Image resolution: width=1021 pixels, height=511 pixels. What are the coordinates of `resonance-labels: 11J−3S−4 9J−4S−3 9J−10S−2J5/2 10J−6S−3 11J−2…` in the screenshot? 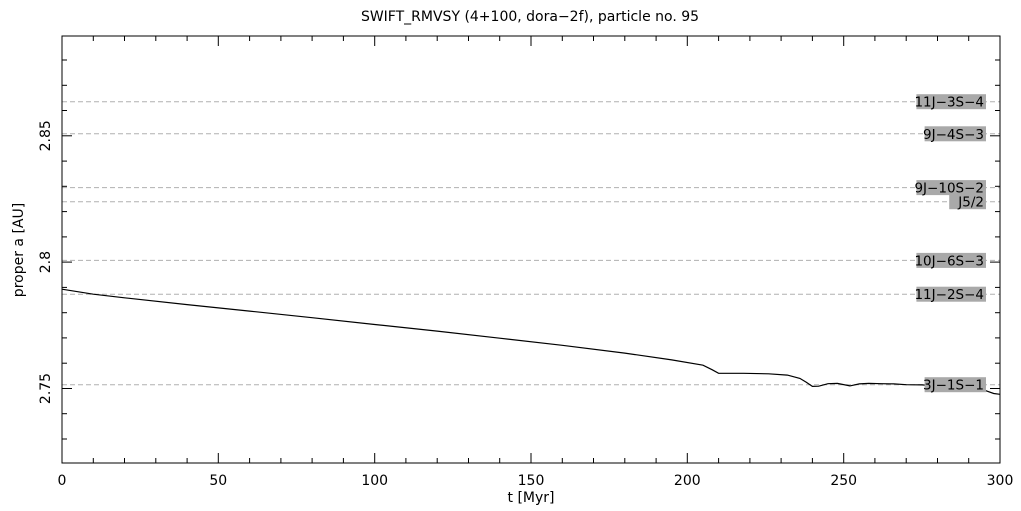 It's located at (950, 244).